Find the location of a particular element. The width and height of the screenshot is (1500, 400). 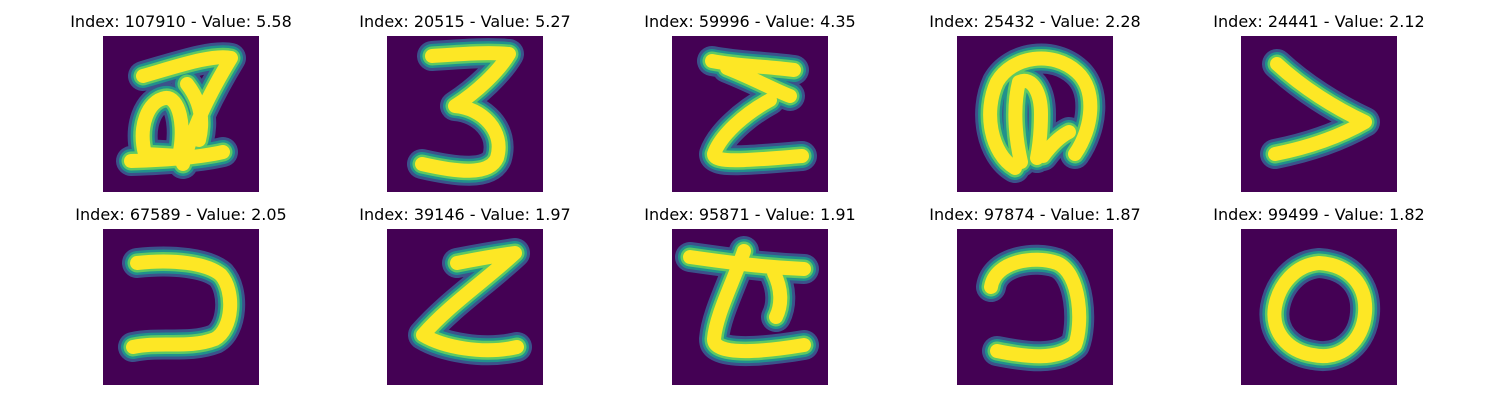

image-panel-8: Index: 95871 - Value: 1.91 is located at coordinates (750, 300).